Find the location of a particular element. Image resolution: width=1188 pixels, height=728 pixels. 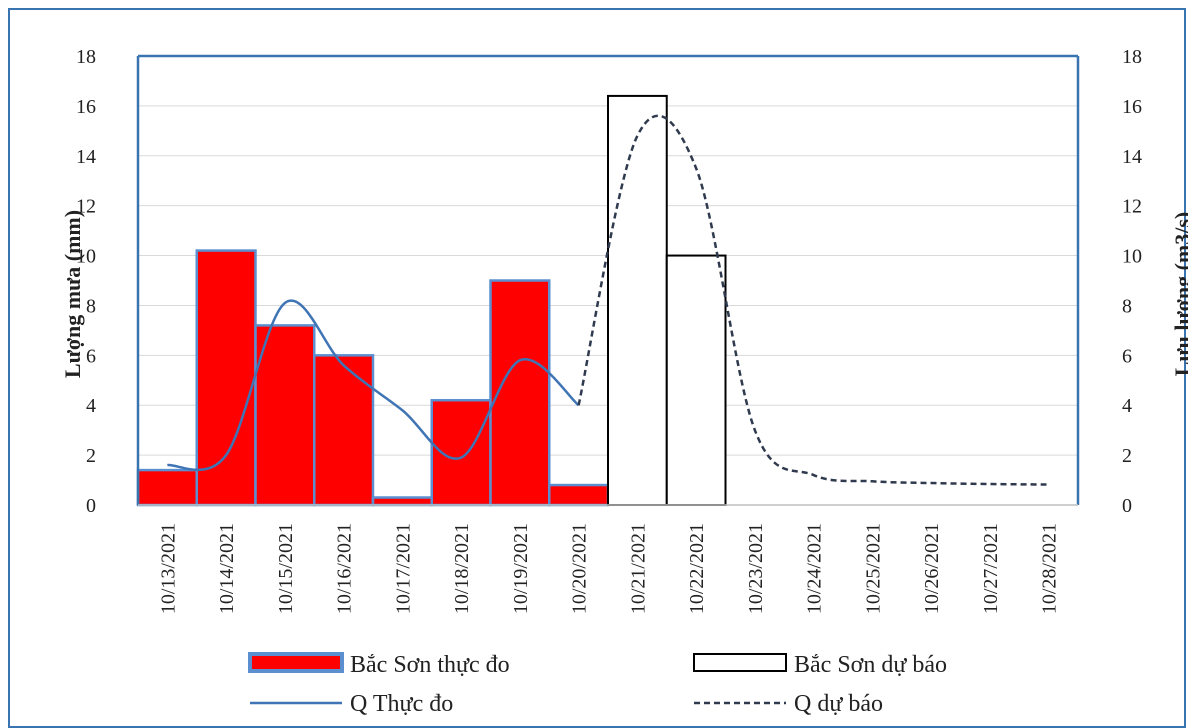

x-tick-label: 10/21/2021 is located at coordinates (638, 568).